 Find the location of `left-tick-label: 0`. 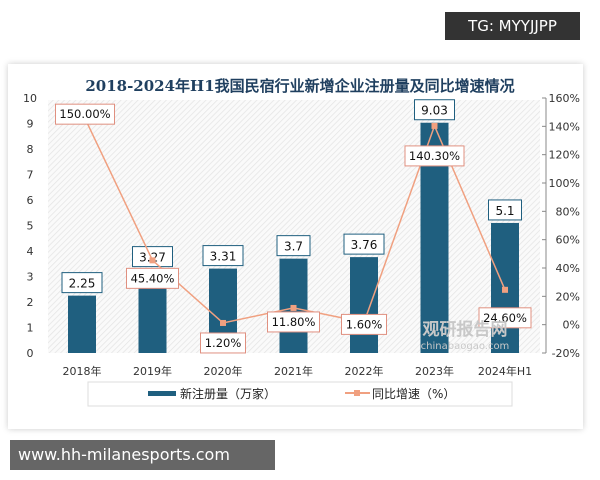

left-tick-label: 0 is located at coordinates (30, 353).